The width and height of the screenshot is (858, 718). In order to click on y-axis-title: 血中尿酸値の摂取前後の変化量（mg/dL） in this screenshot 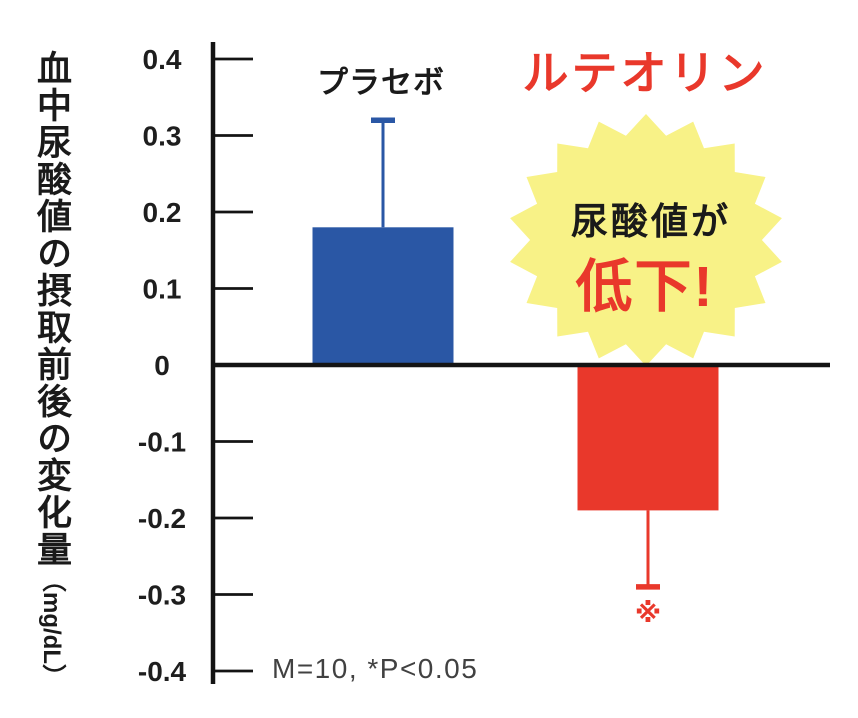, I will do `click(51, 369)`.